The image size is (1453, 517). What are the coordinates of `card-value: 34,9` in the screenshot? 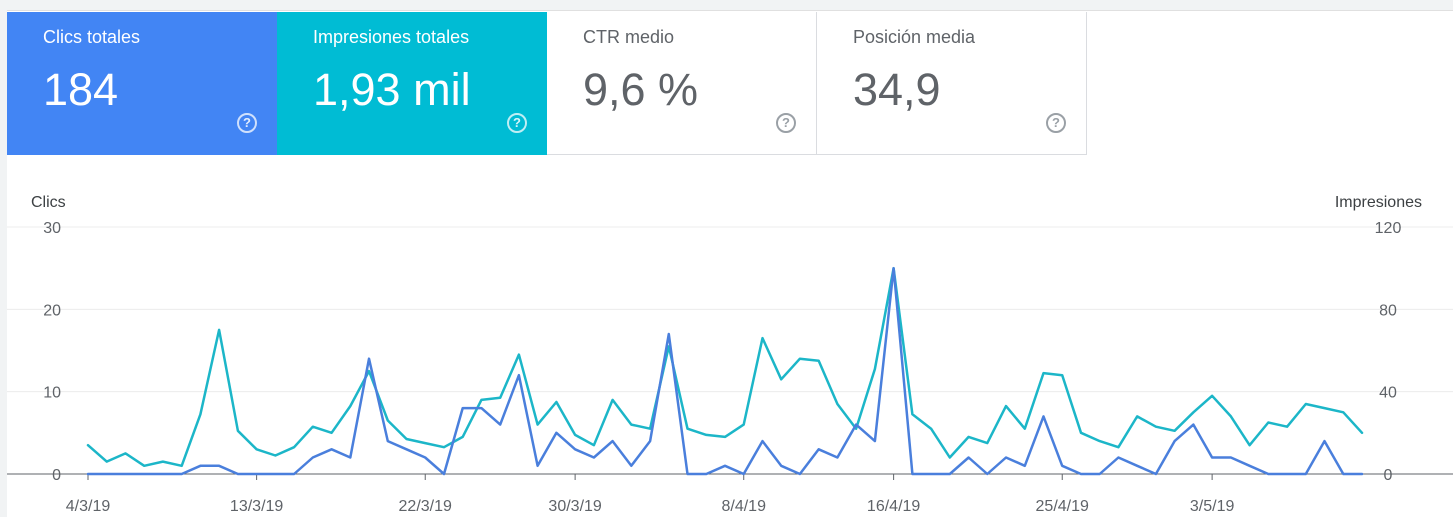 It's located at (897, 89).